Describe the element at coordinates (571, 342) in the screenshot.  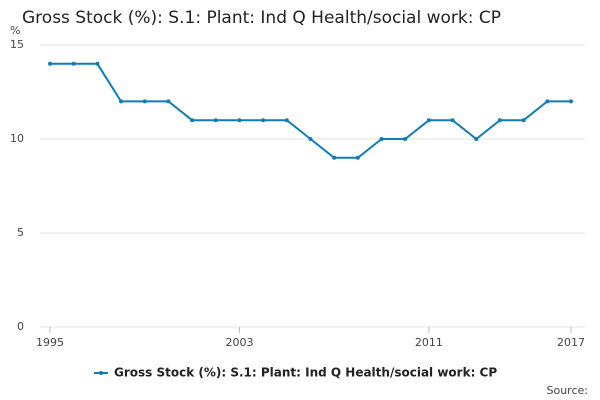
I see `x-tick-label: 2017` at that location.